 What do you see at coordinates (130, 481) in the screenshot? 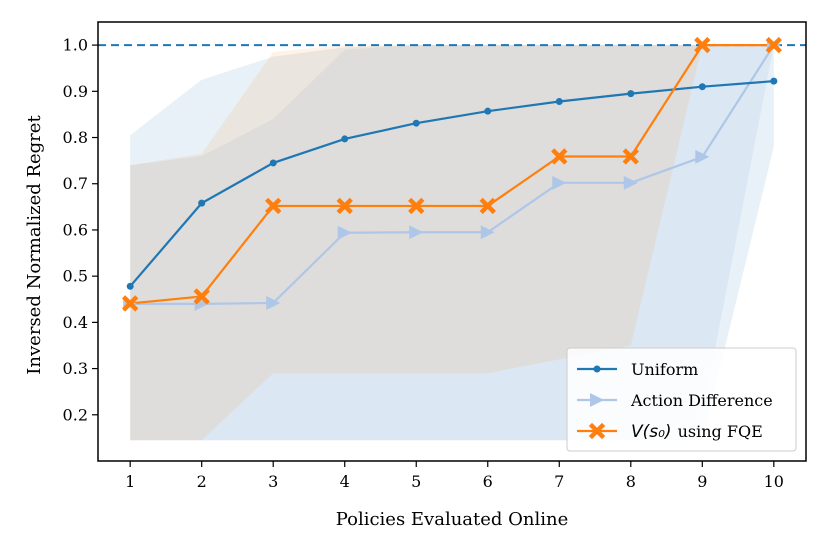
I see `x-tick-label-1: 1` at bounding box center [130, 481].